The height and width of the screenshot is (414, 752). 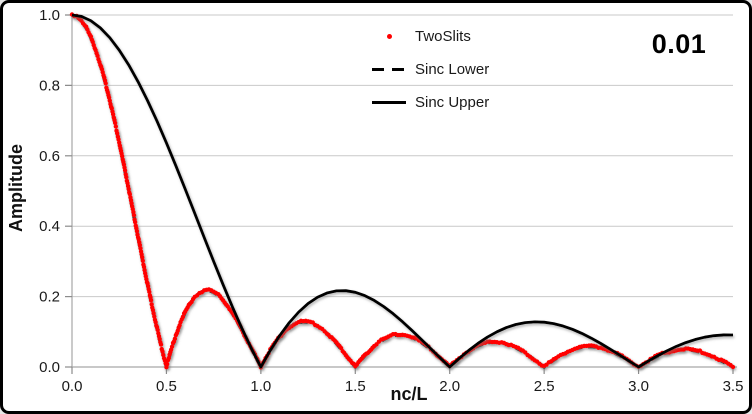 I want to click on x-tick-label: 3.0, so click(x=638, y=386).